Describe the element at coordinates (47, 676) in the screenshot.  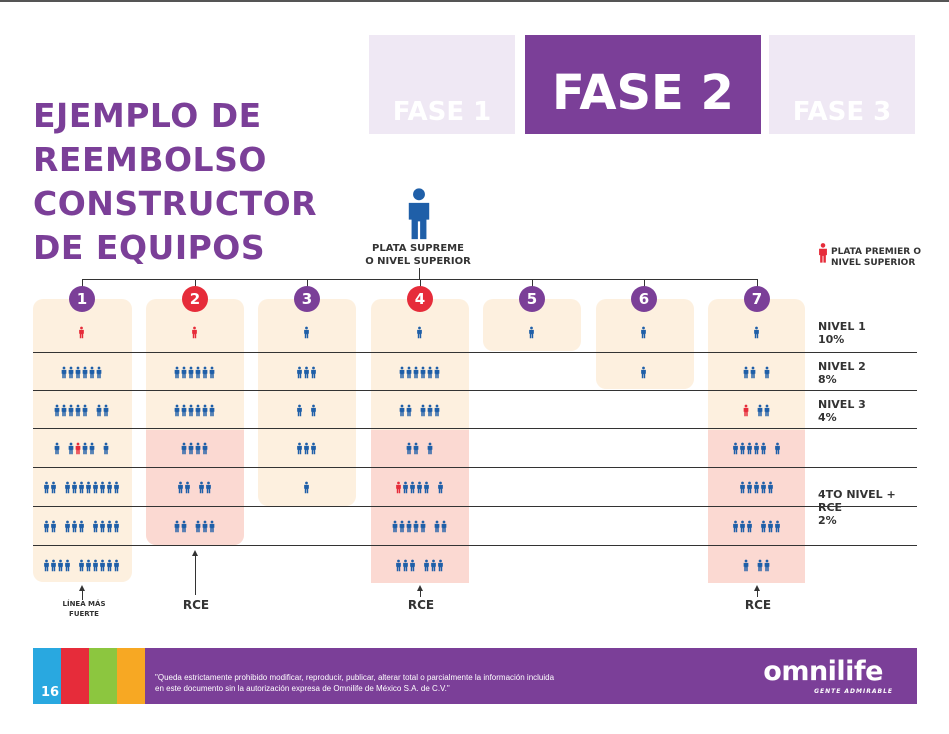
I see `footer-color-block-cyan: 16` at that location.